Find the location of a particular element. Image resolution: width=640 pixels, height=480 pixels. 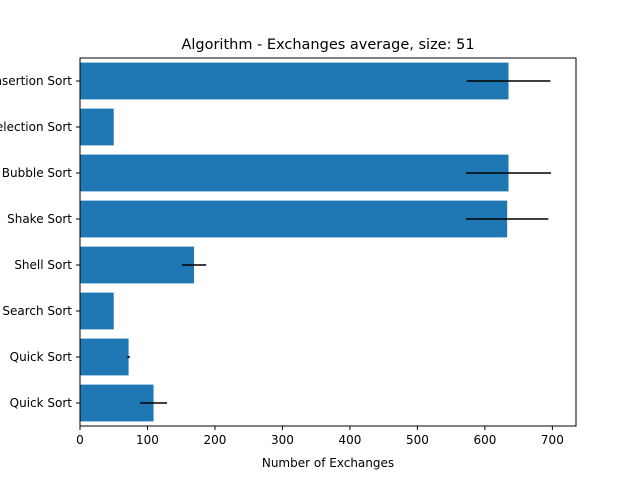

x-tick-label: 500 is located at coordinates (417, 440).